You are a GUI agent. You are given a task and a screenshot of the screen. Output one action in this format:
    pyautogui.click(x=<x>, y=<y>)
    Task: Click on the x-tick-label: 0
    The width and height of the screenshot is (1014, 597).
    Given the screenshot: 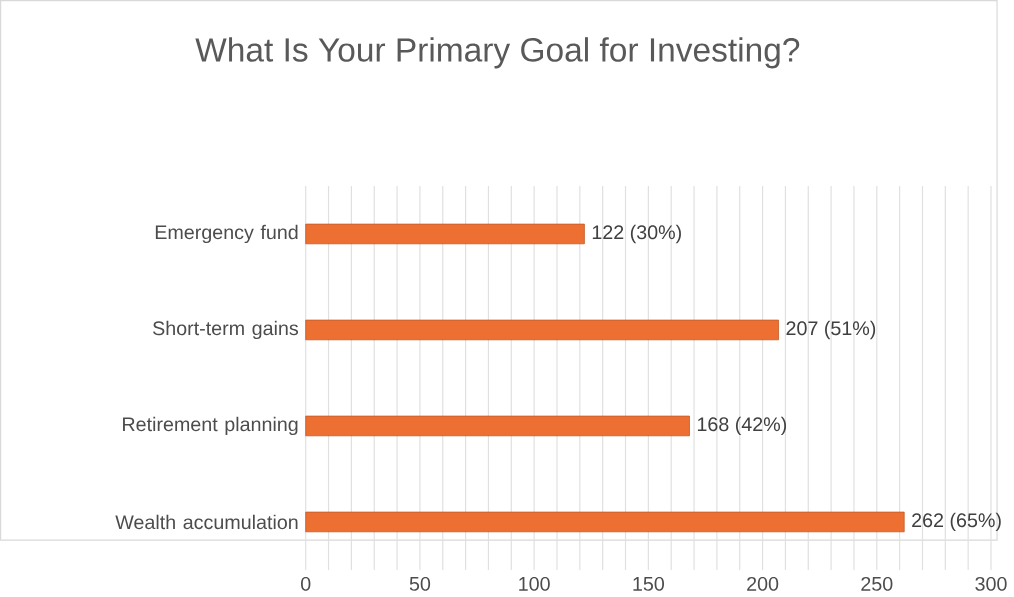 What is the action you would take?
    pyautogui.click(x=306, y=583)
    